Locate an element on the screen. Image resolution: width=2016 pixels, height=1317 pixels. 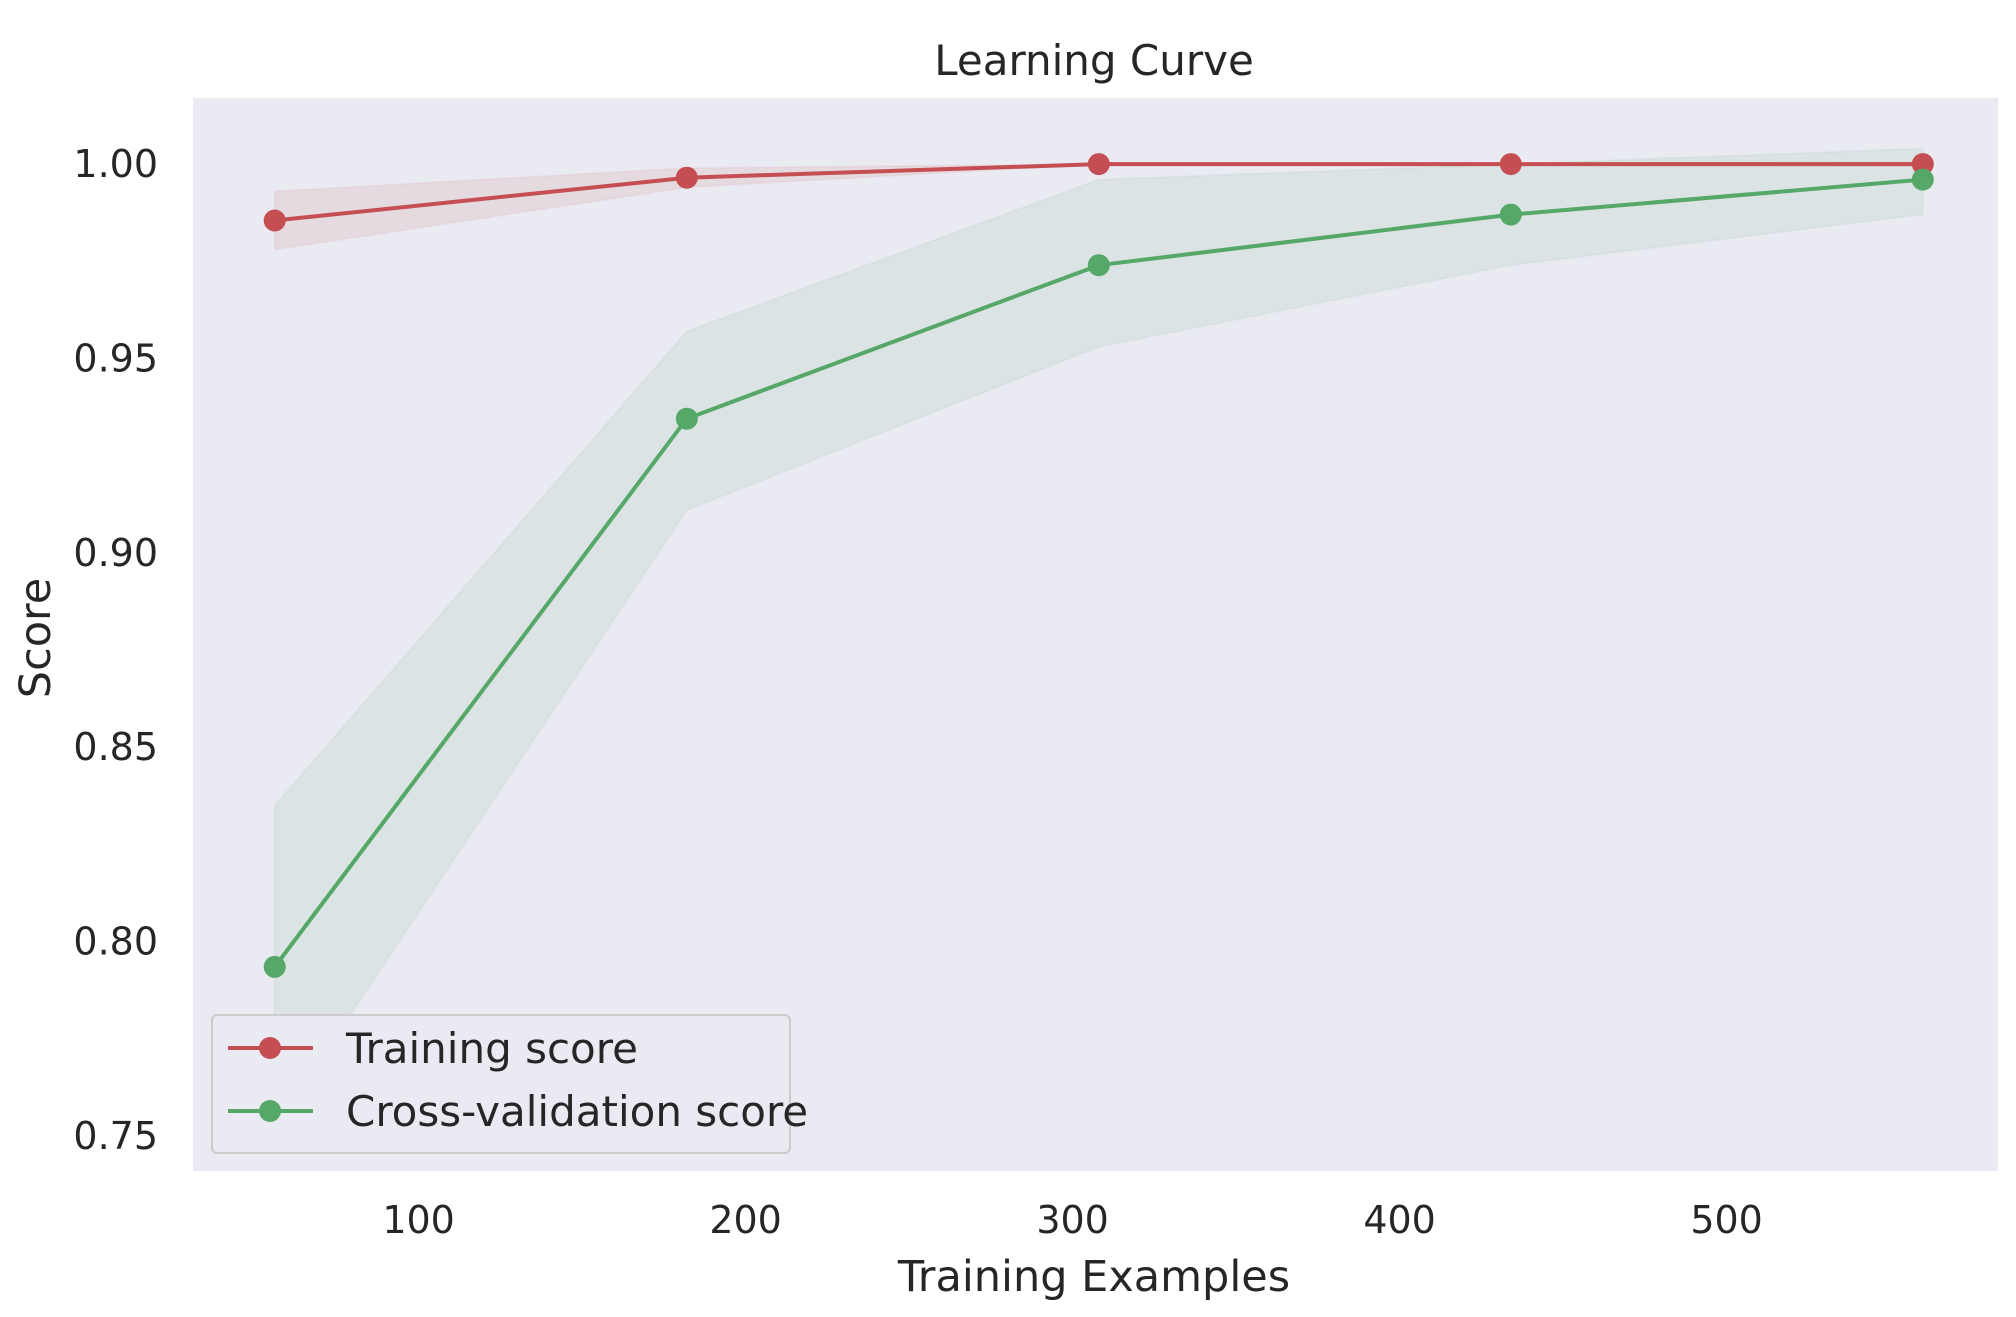
legend-box is located at coordinates (501, 1084).